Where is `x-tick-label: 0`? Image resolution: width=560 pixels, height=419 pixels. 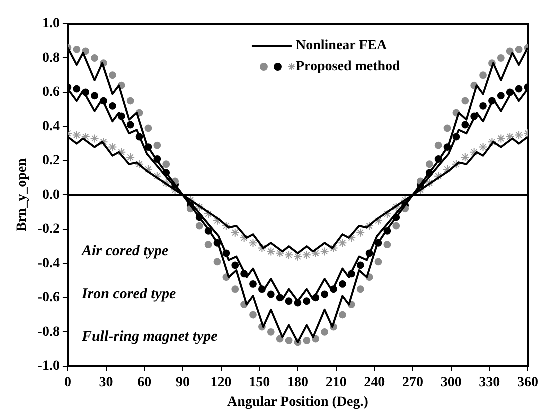
x-tick-label: 0 is located at coordinates (68, 382).